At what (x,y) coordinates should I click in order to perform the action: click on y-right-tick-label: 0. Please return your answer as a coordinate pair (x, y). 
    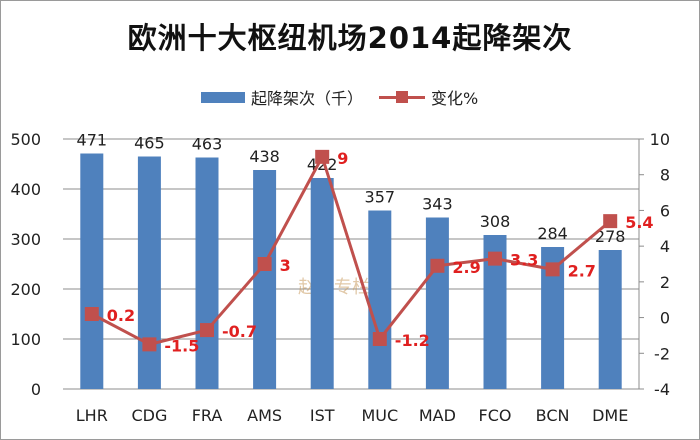
    Looking at the image, I should click on (665, 318).